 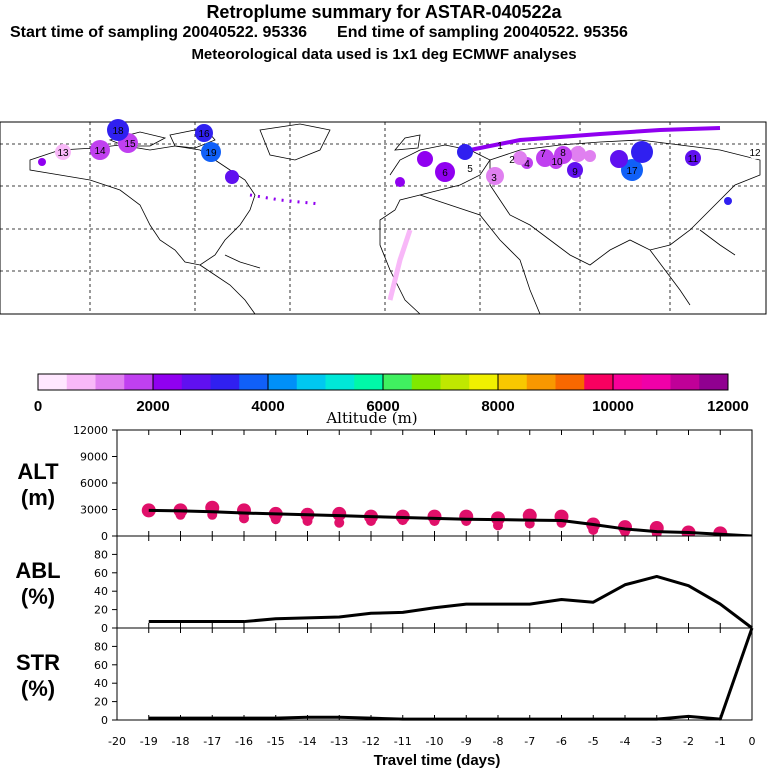 What do you see at coordinates (276, 741) in the screenshot?
I see `x-tick-label: -15` at bounding box center [276, 741].